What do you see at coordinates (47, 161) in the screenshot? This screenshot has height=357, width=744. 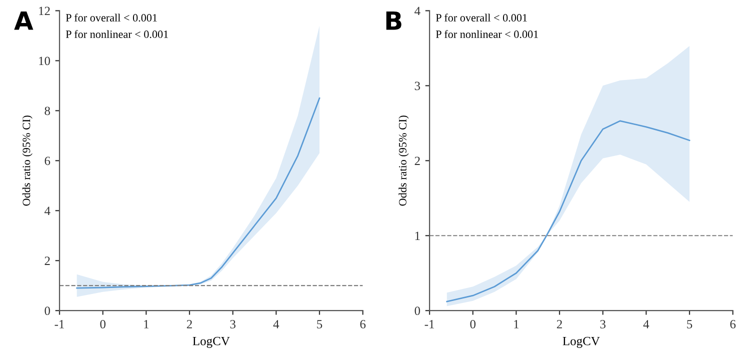 I see `y-tick-label: 6` at bounding box center [47, 161].